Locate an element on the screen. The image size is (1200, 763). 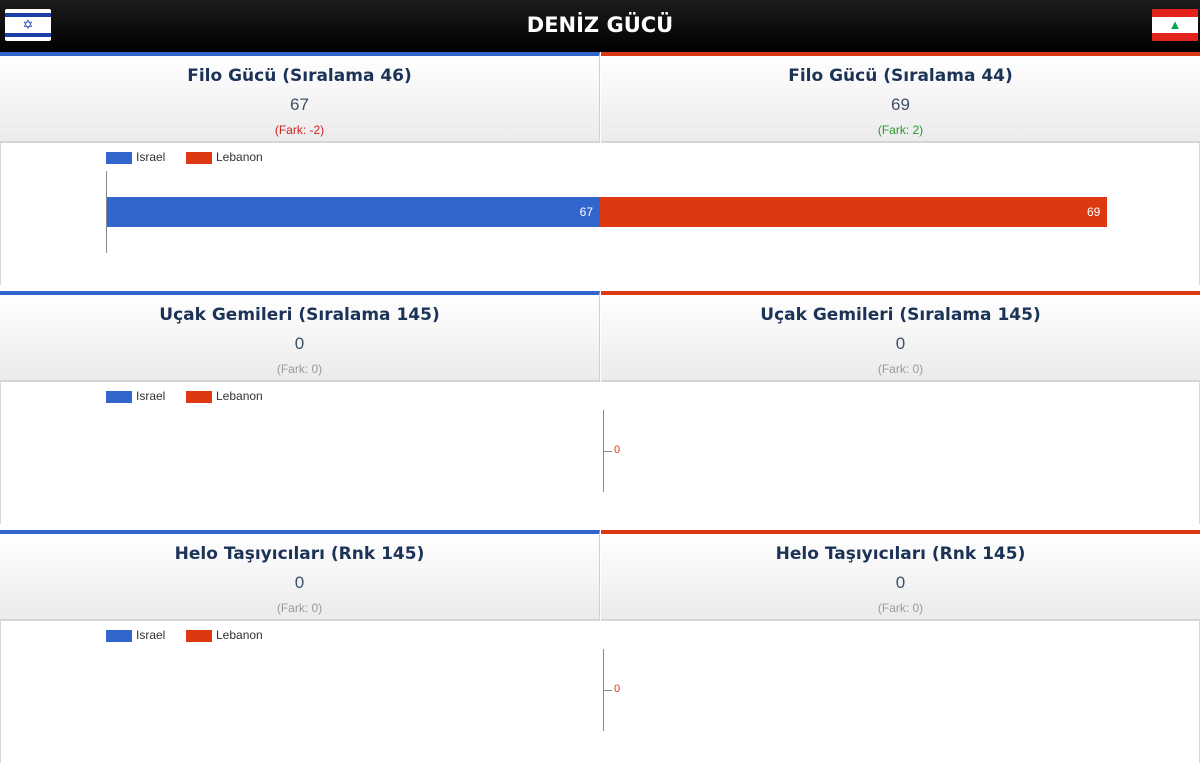
header-bar is located at coordinates (600, 26).